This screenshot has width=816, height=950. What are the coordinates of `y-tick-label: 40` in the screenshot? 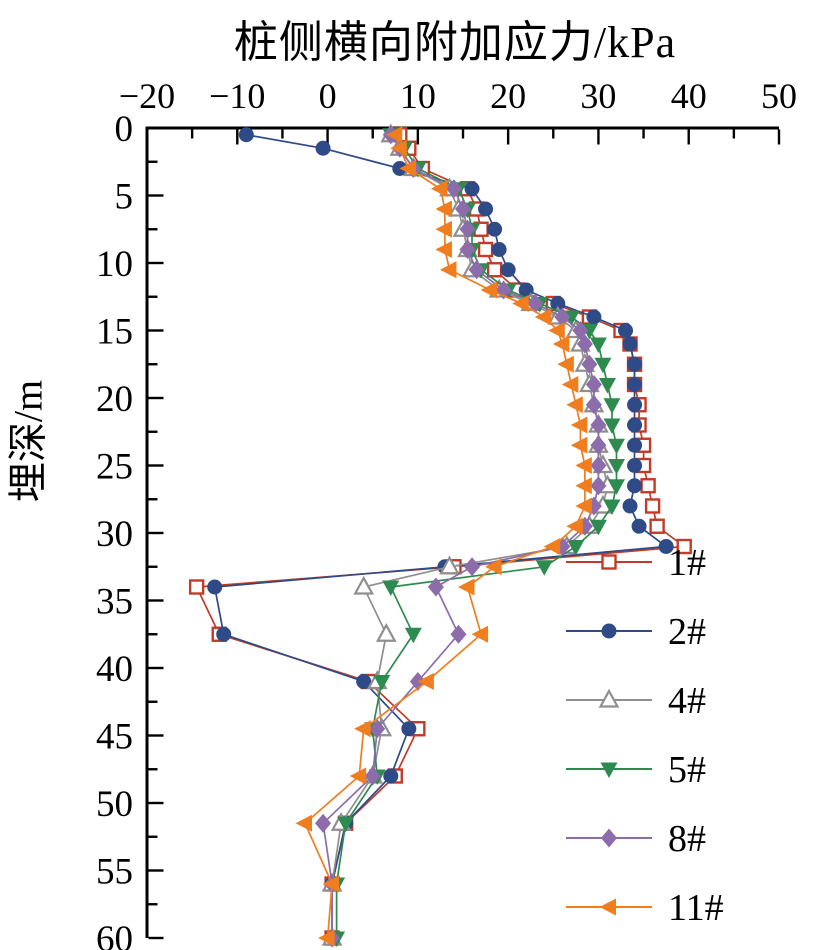 It's located at (114, 669).